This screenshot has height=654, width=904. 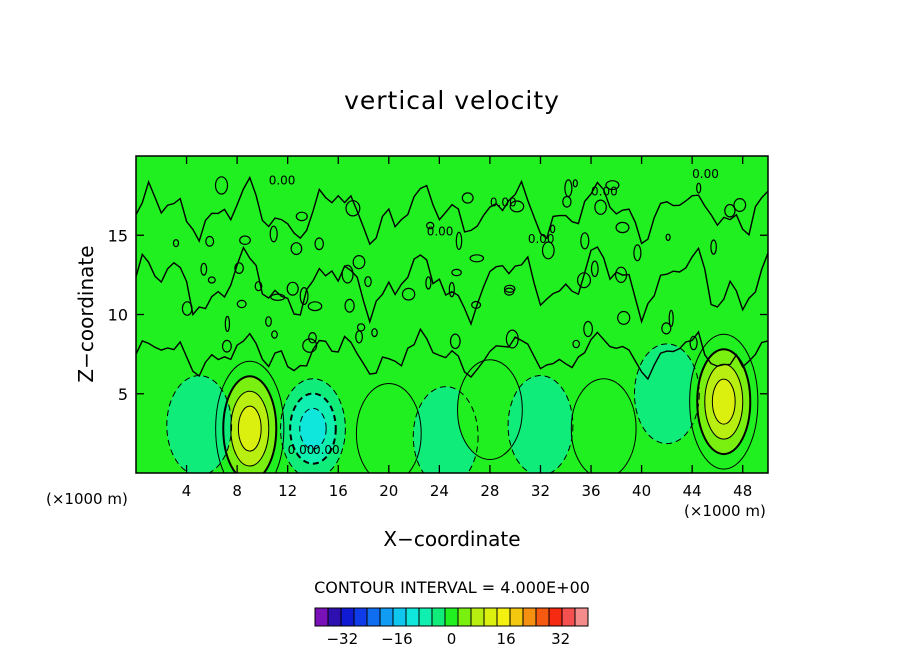 I want to click on x-tick-label: 12, so click(x=287, y=491).